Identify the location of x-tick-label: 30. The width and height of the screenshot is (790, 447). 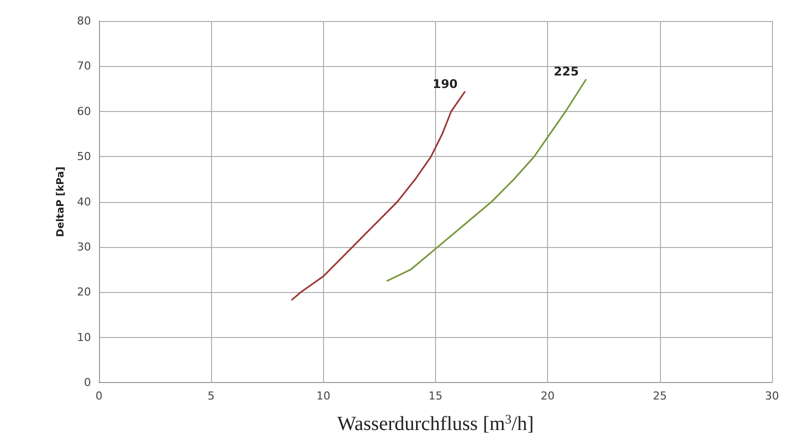
(772, 396).